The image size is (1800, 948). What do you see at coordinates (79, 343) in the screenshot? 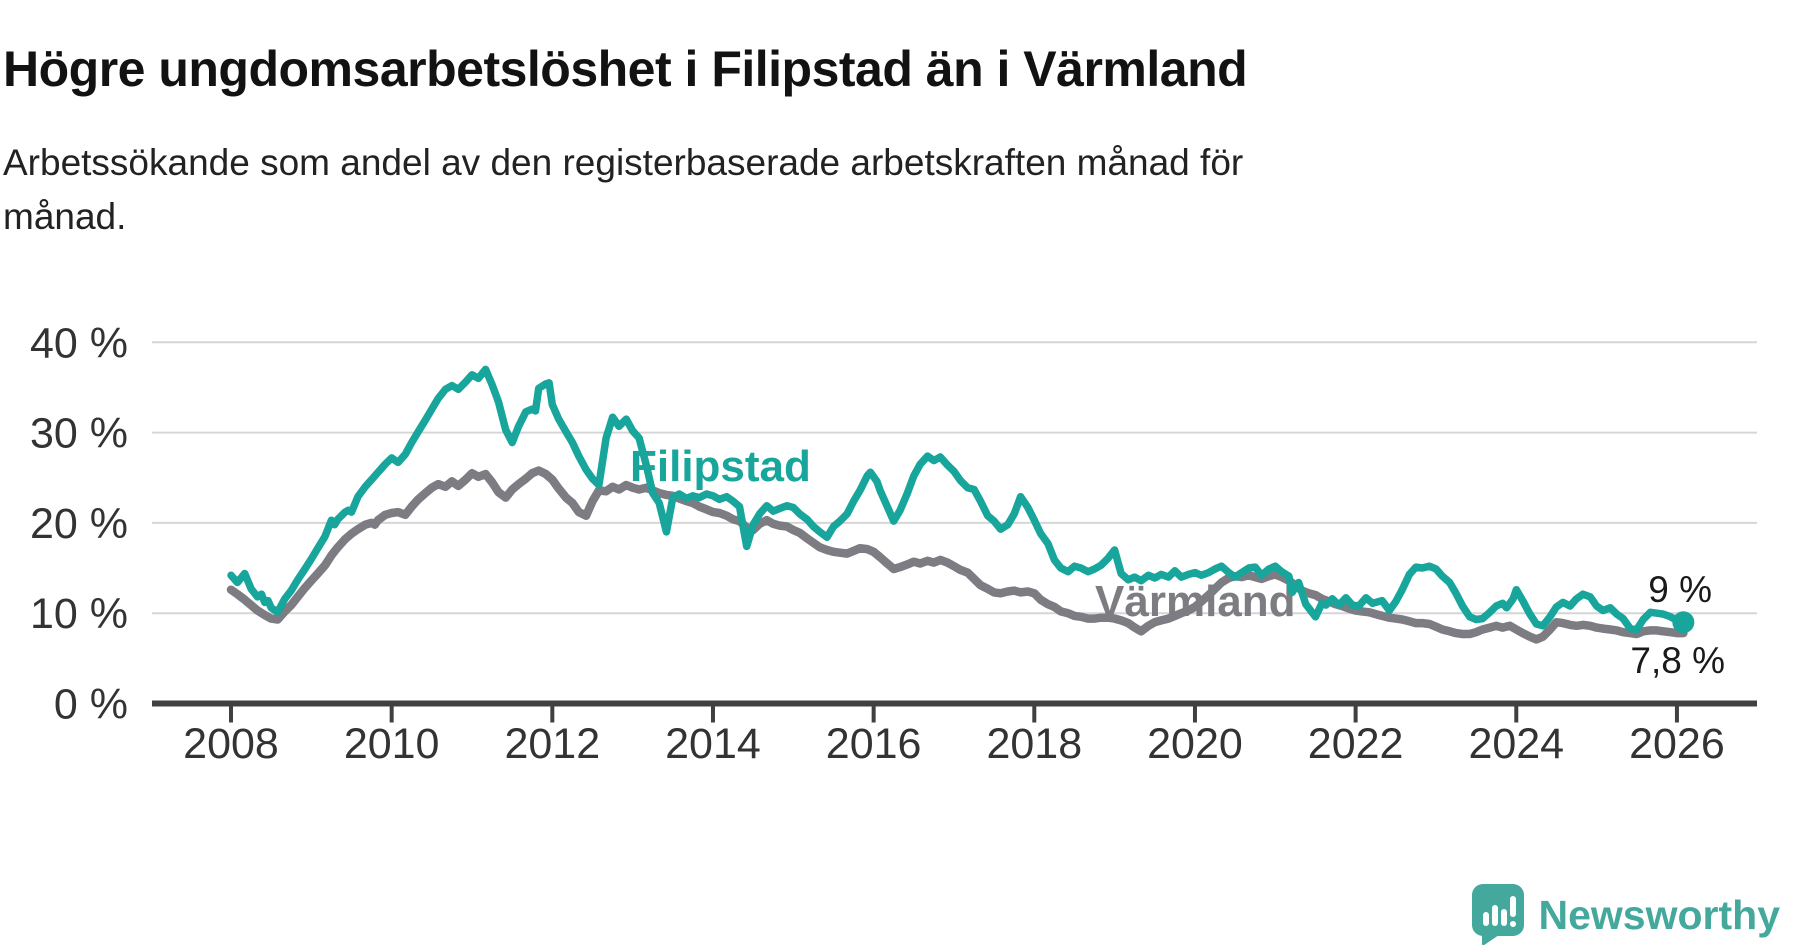
I see `y-axis-label-40: 40 %` at bounding box center [79, 343].